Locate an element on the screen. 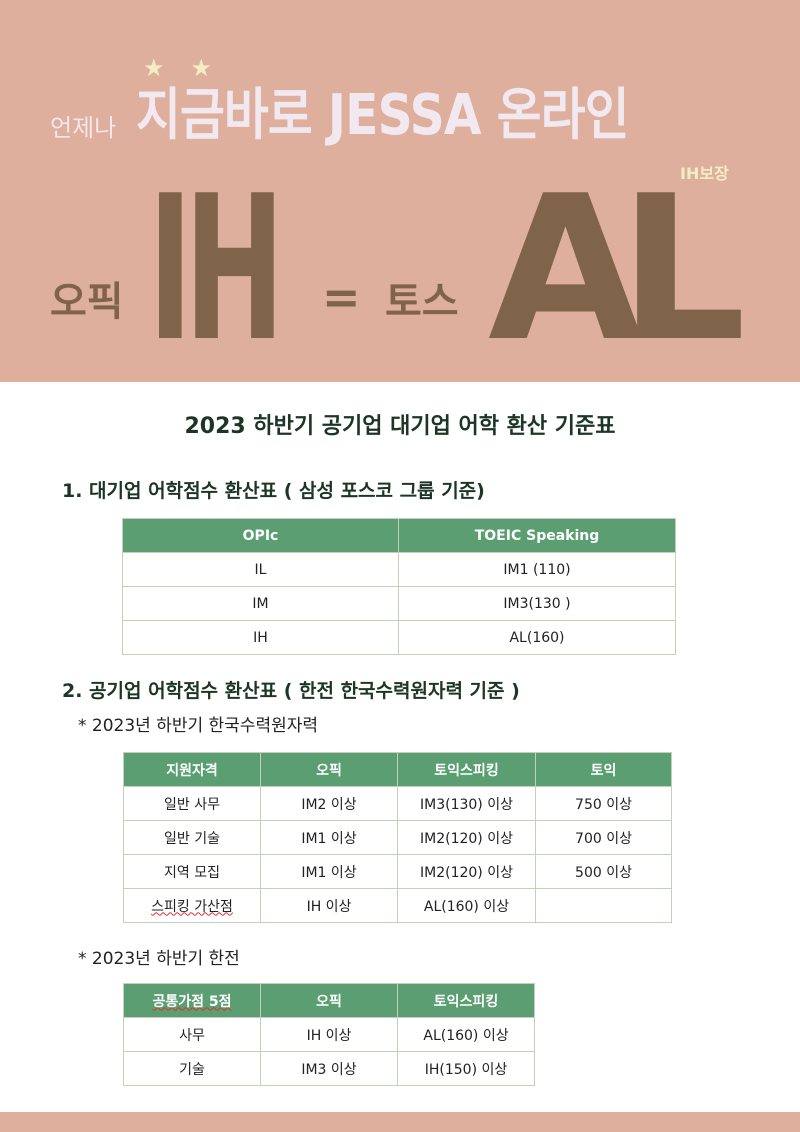  header-cell: 지원자격 is located at coordinates (192, 769).